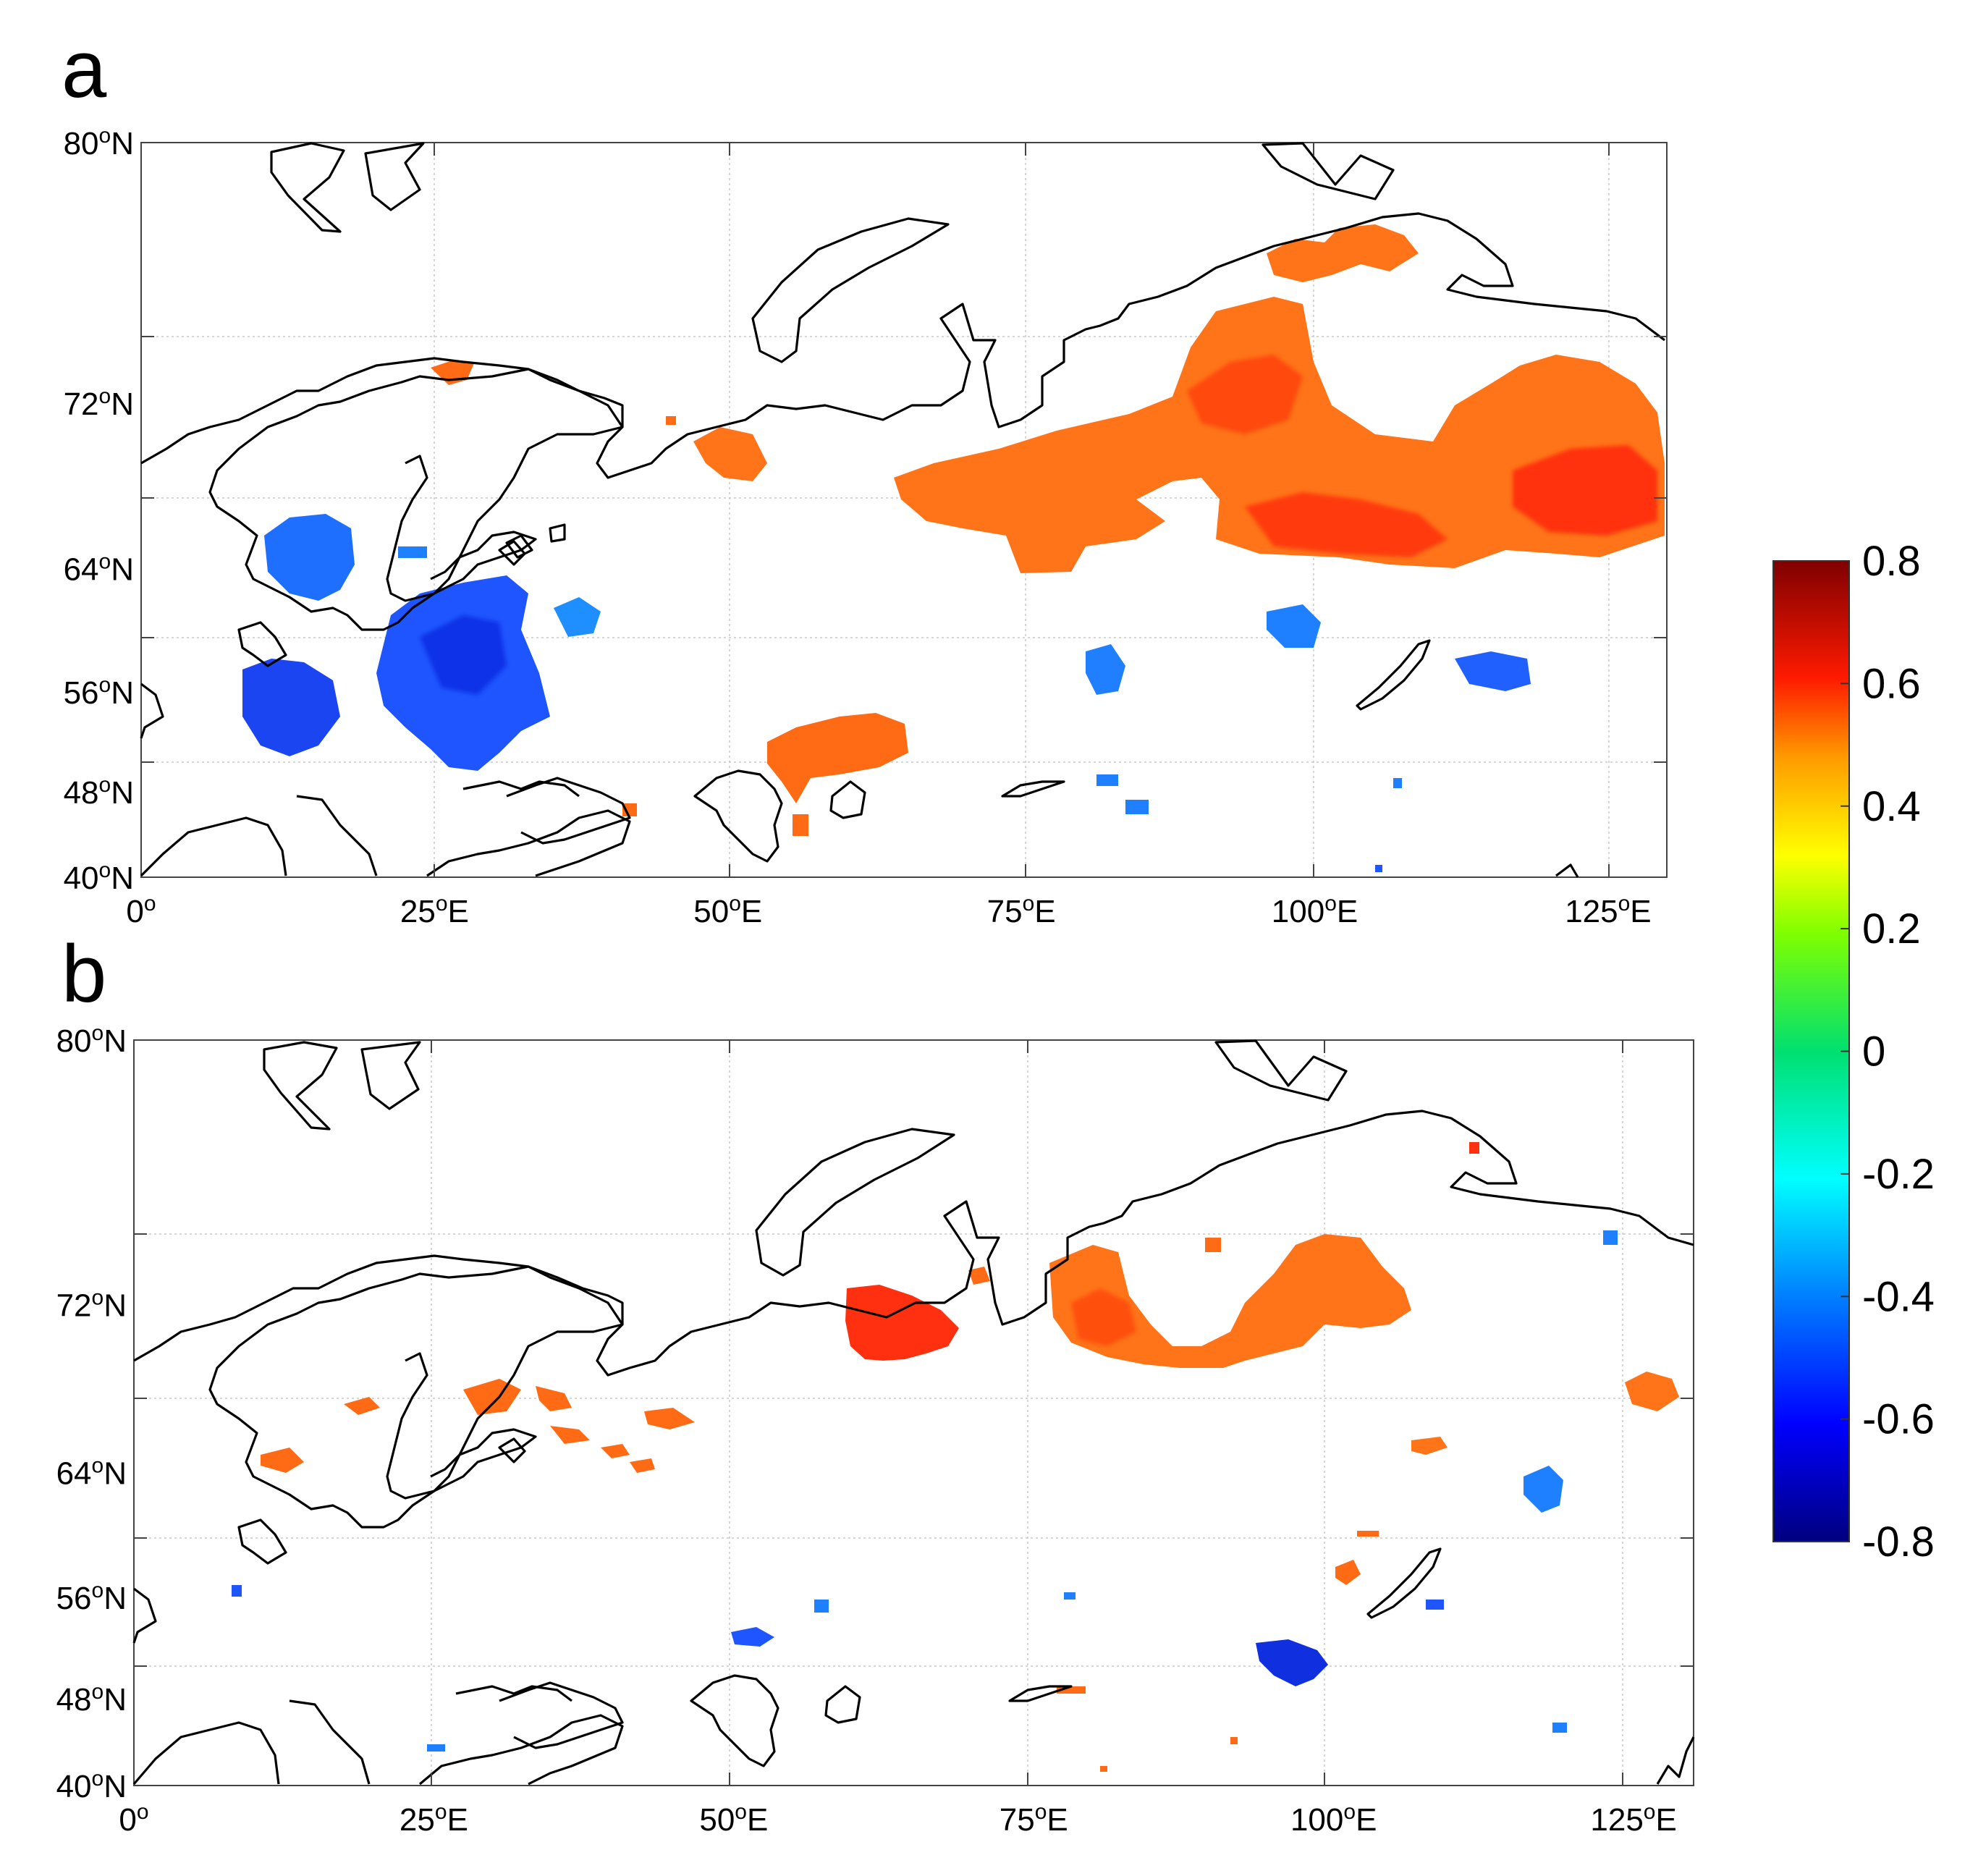 The height and width of the screenshot is (1876, 1965). What do you see at coordinates (1899, 1052) in the screenshot?
I see `colorbar-labels: 0.8 0.6 0.4 0.2 0 -0.2 -0.4 -0.6 -0.8` at bounding box center [1899, 1052].